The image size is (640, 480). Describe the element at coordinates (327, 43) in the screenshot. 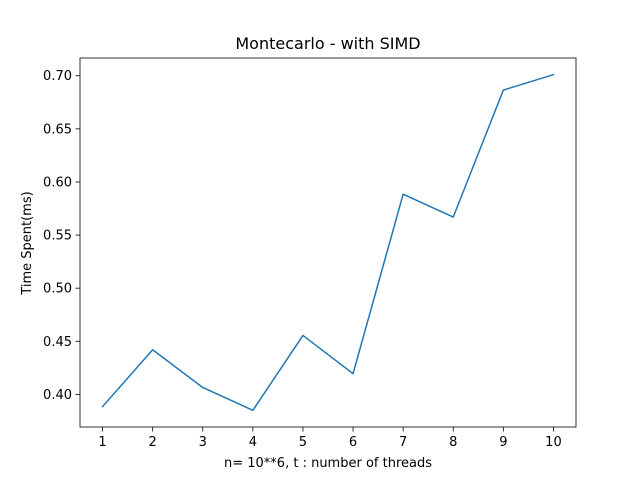

I see `chart-title: Montecarlo - with SIMD` at that location.